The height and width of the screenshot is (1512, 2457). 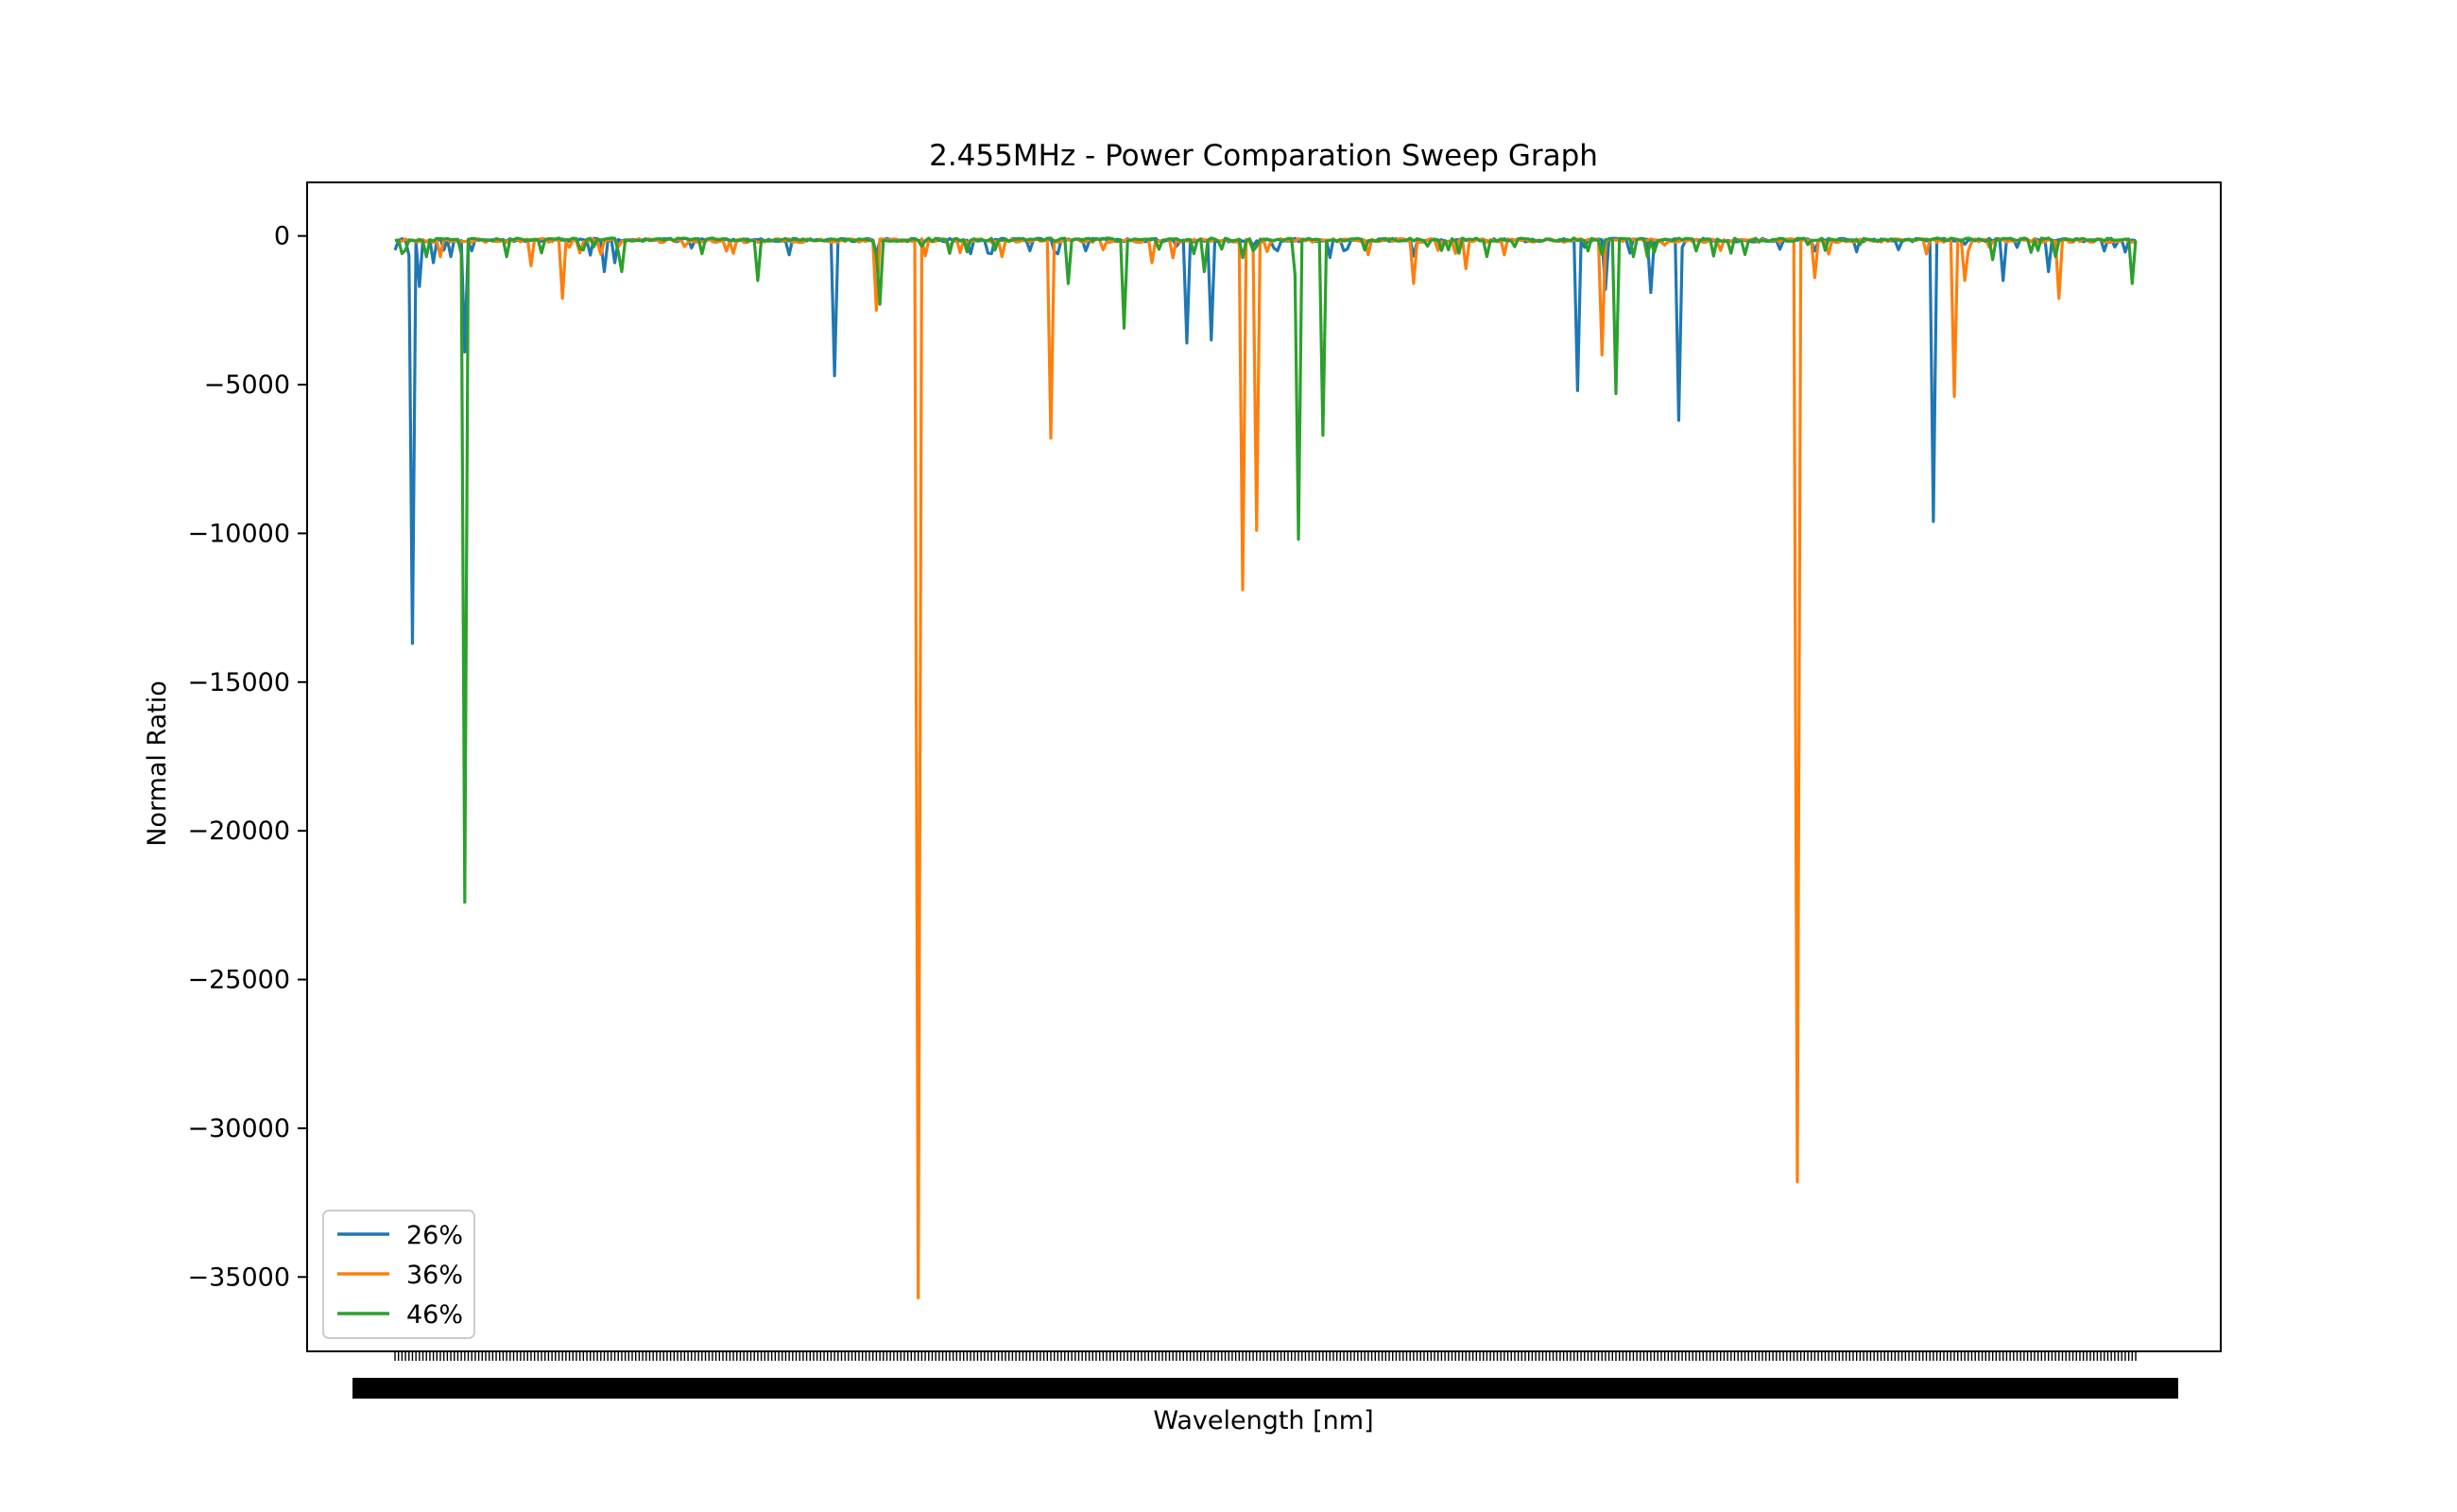 What do you see at coordinates (1265, 1375) in the screenshot?
I see `x-axis-ticks` at bounding box center [1265, 1375].